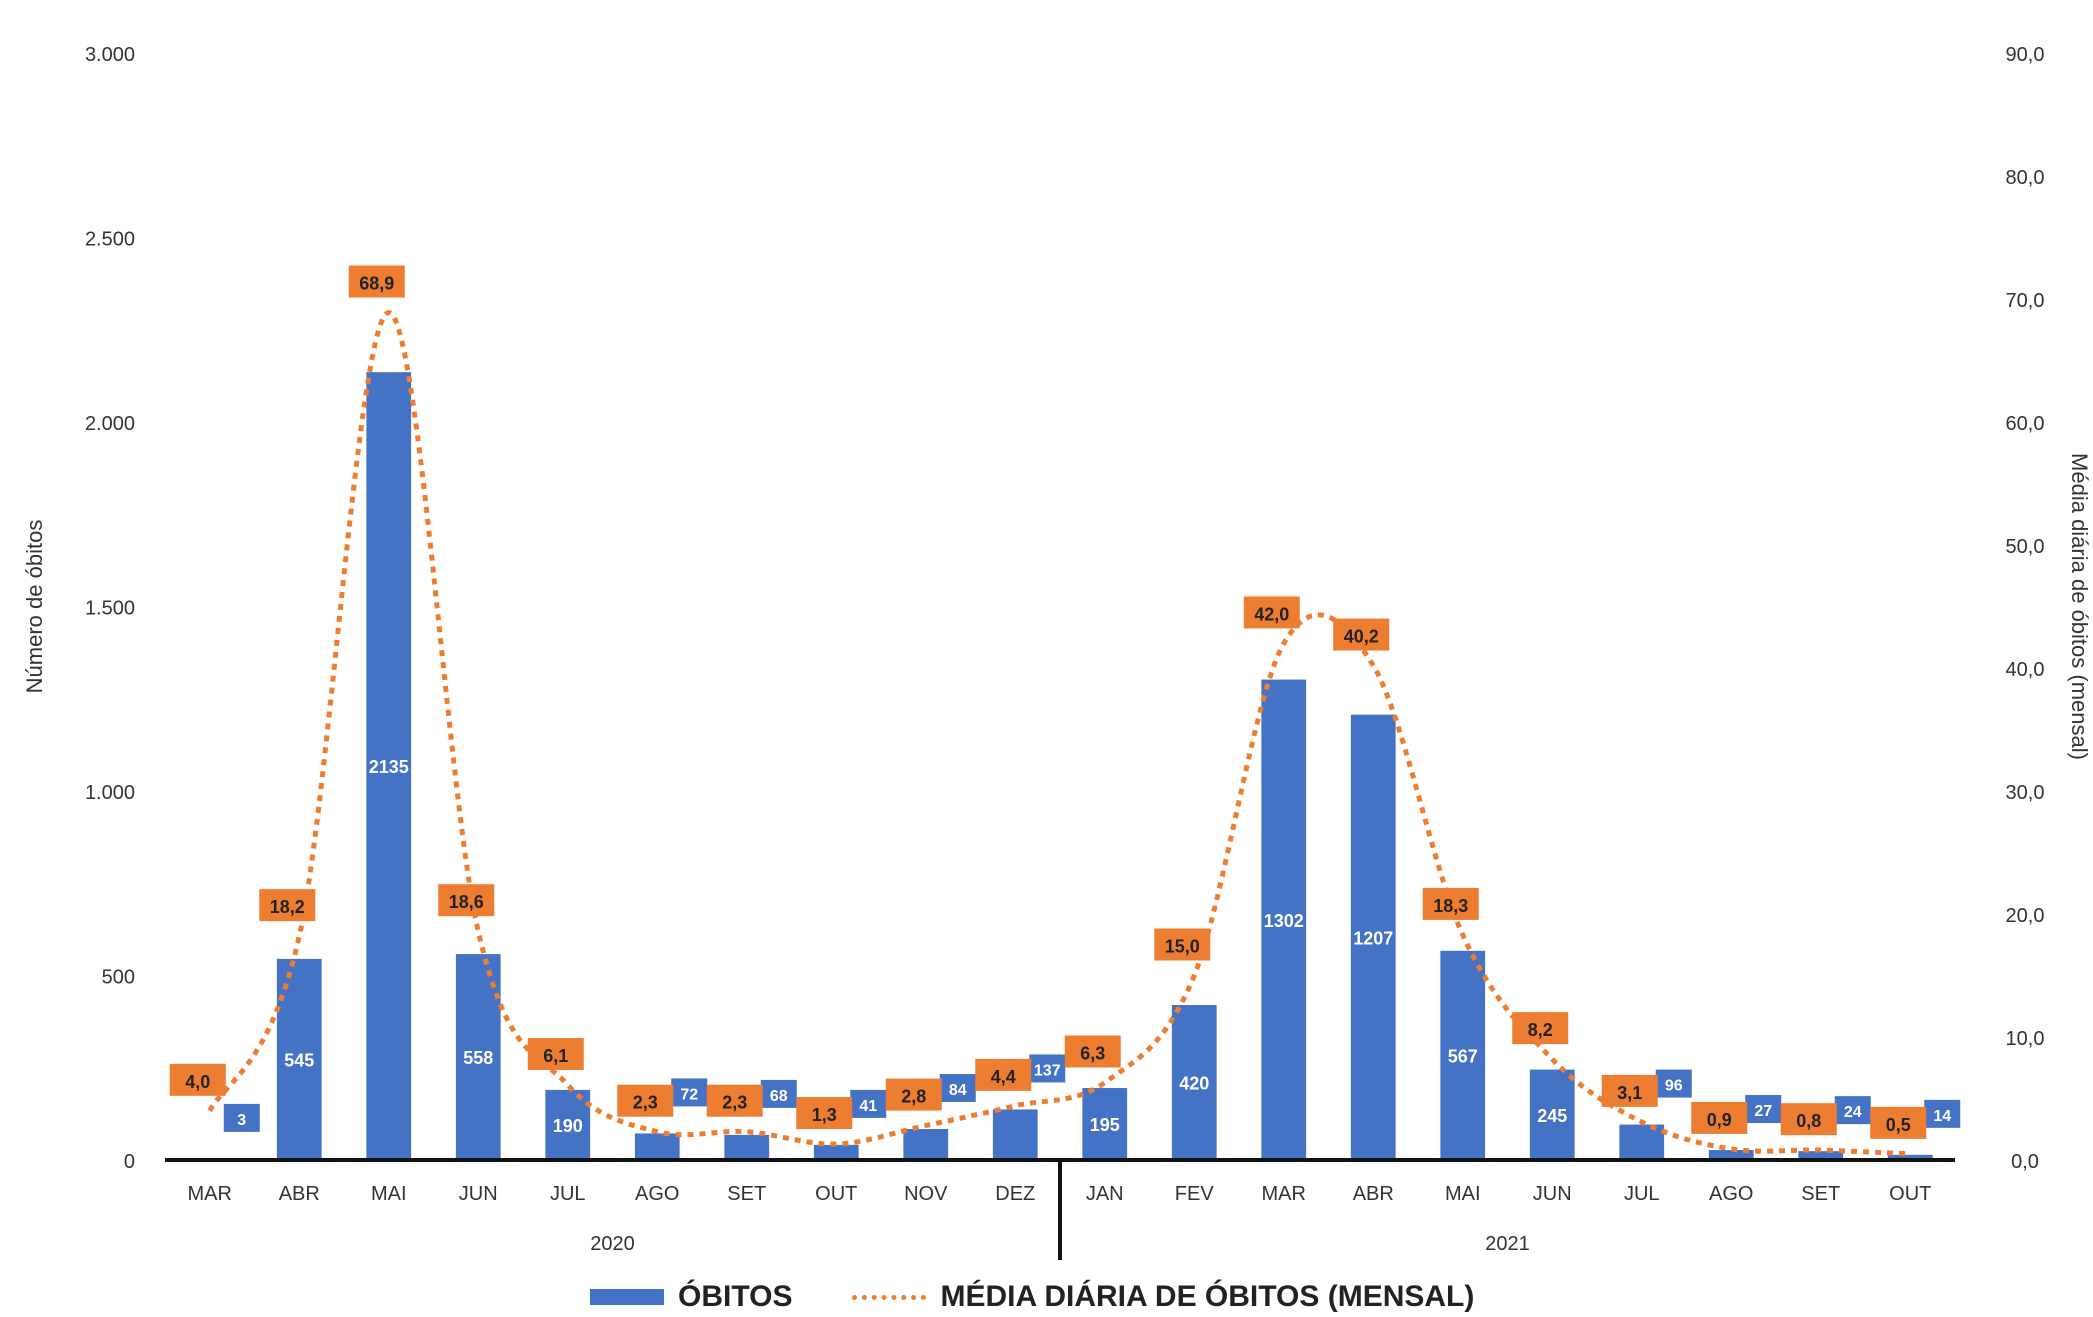 The image size is (2093, 1317). I want to click on line-value-label: 1,3, so click(824, 1115).